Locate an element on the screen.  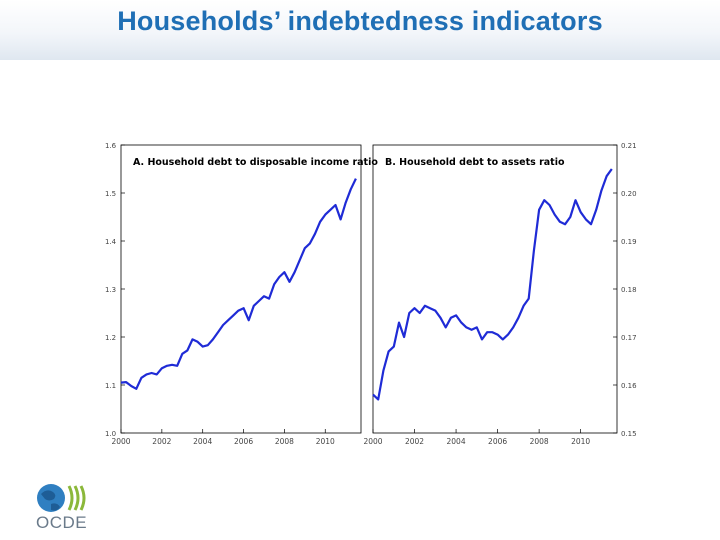
panel-b-x-tick-label: 2006 is located at coordinates (497, 441).